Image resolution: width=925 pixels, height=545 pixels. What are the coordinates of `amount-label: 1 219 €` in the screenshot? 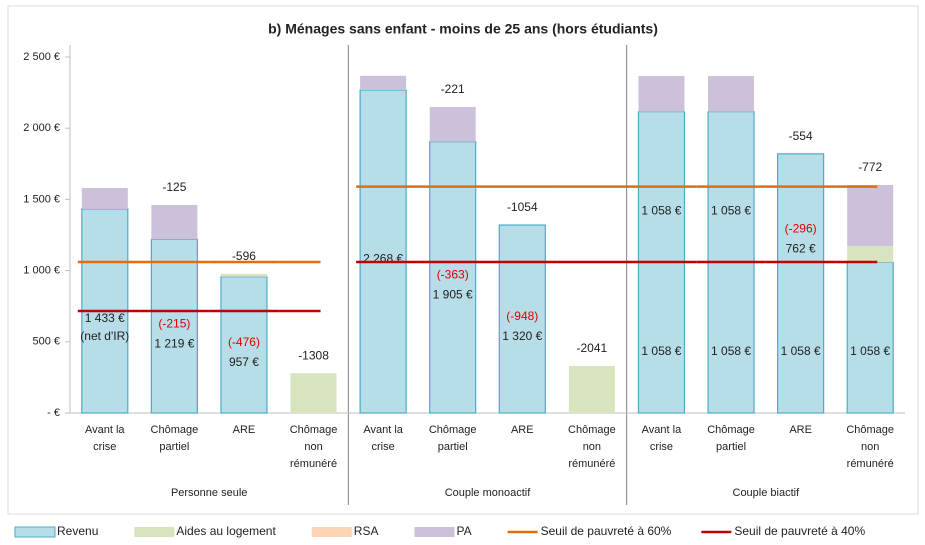 It's located at (174, 343).